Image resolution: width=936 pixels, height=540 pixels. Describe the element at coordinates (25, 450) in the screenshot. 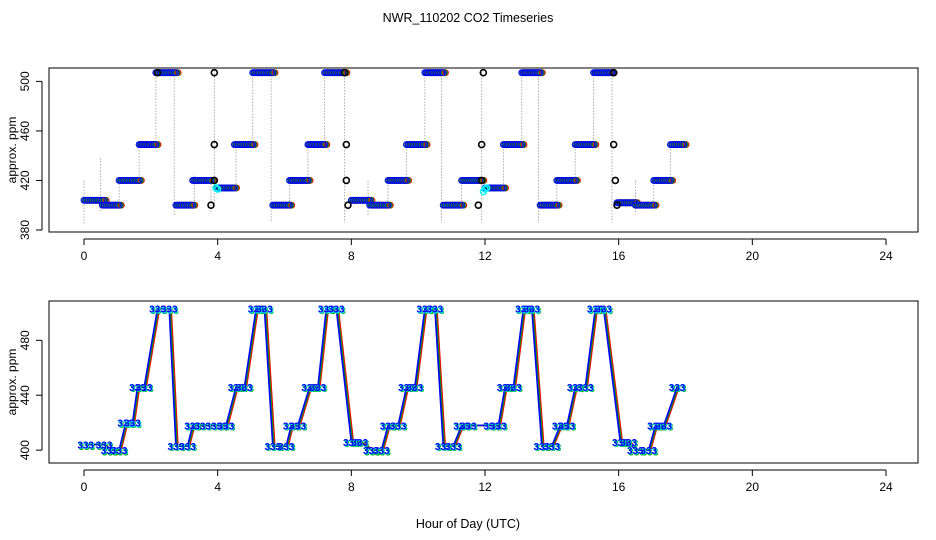

I see `bottom-y-tick-label: 400` at that location.